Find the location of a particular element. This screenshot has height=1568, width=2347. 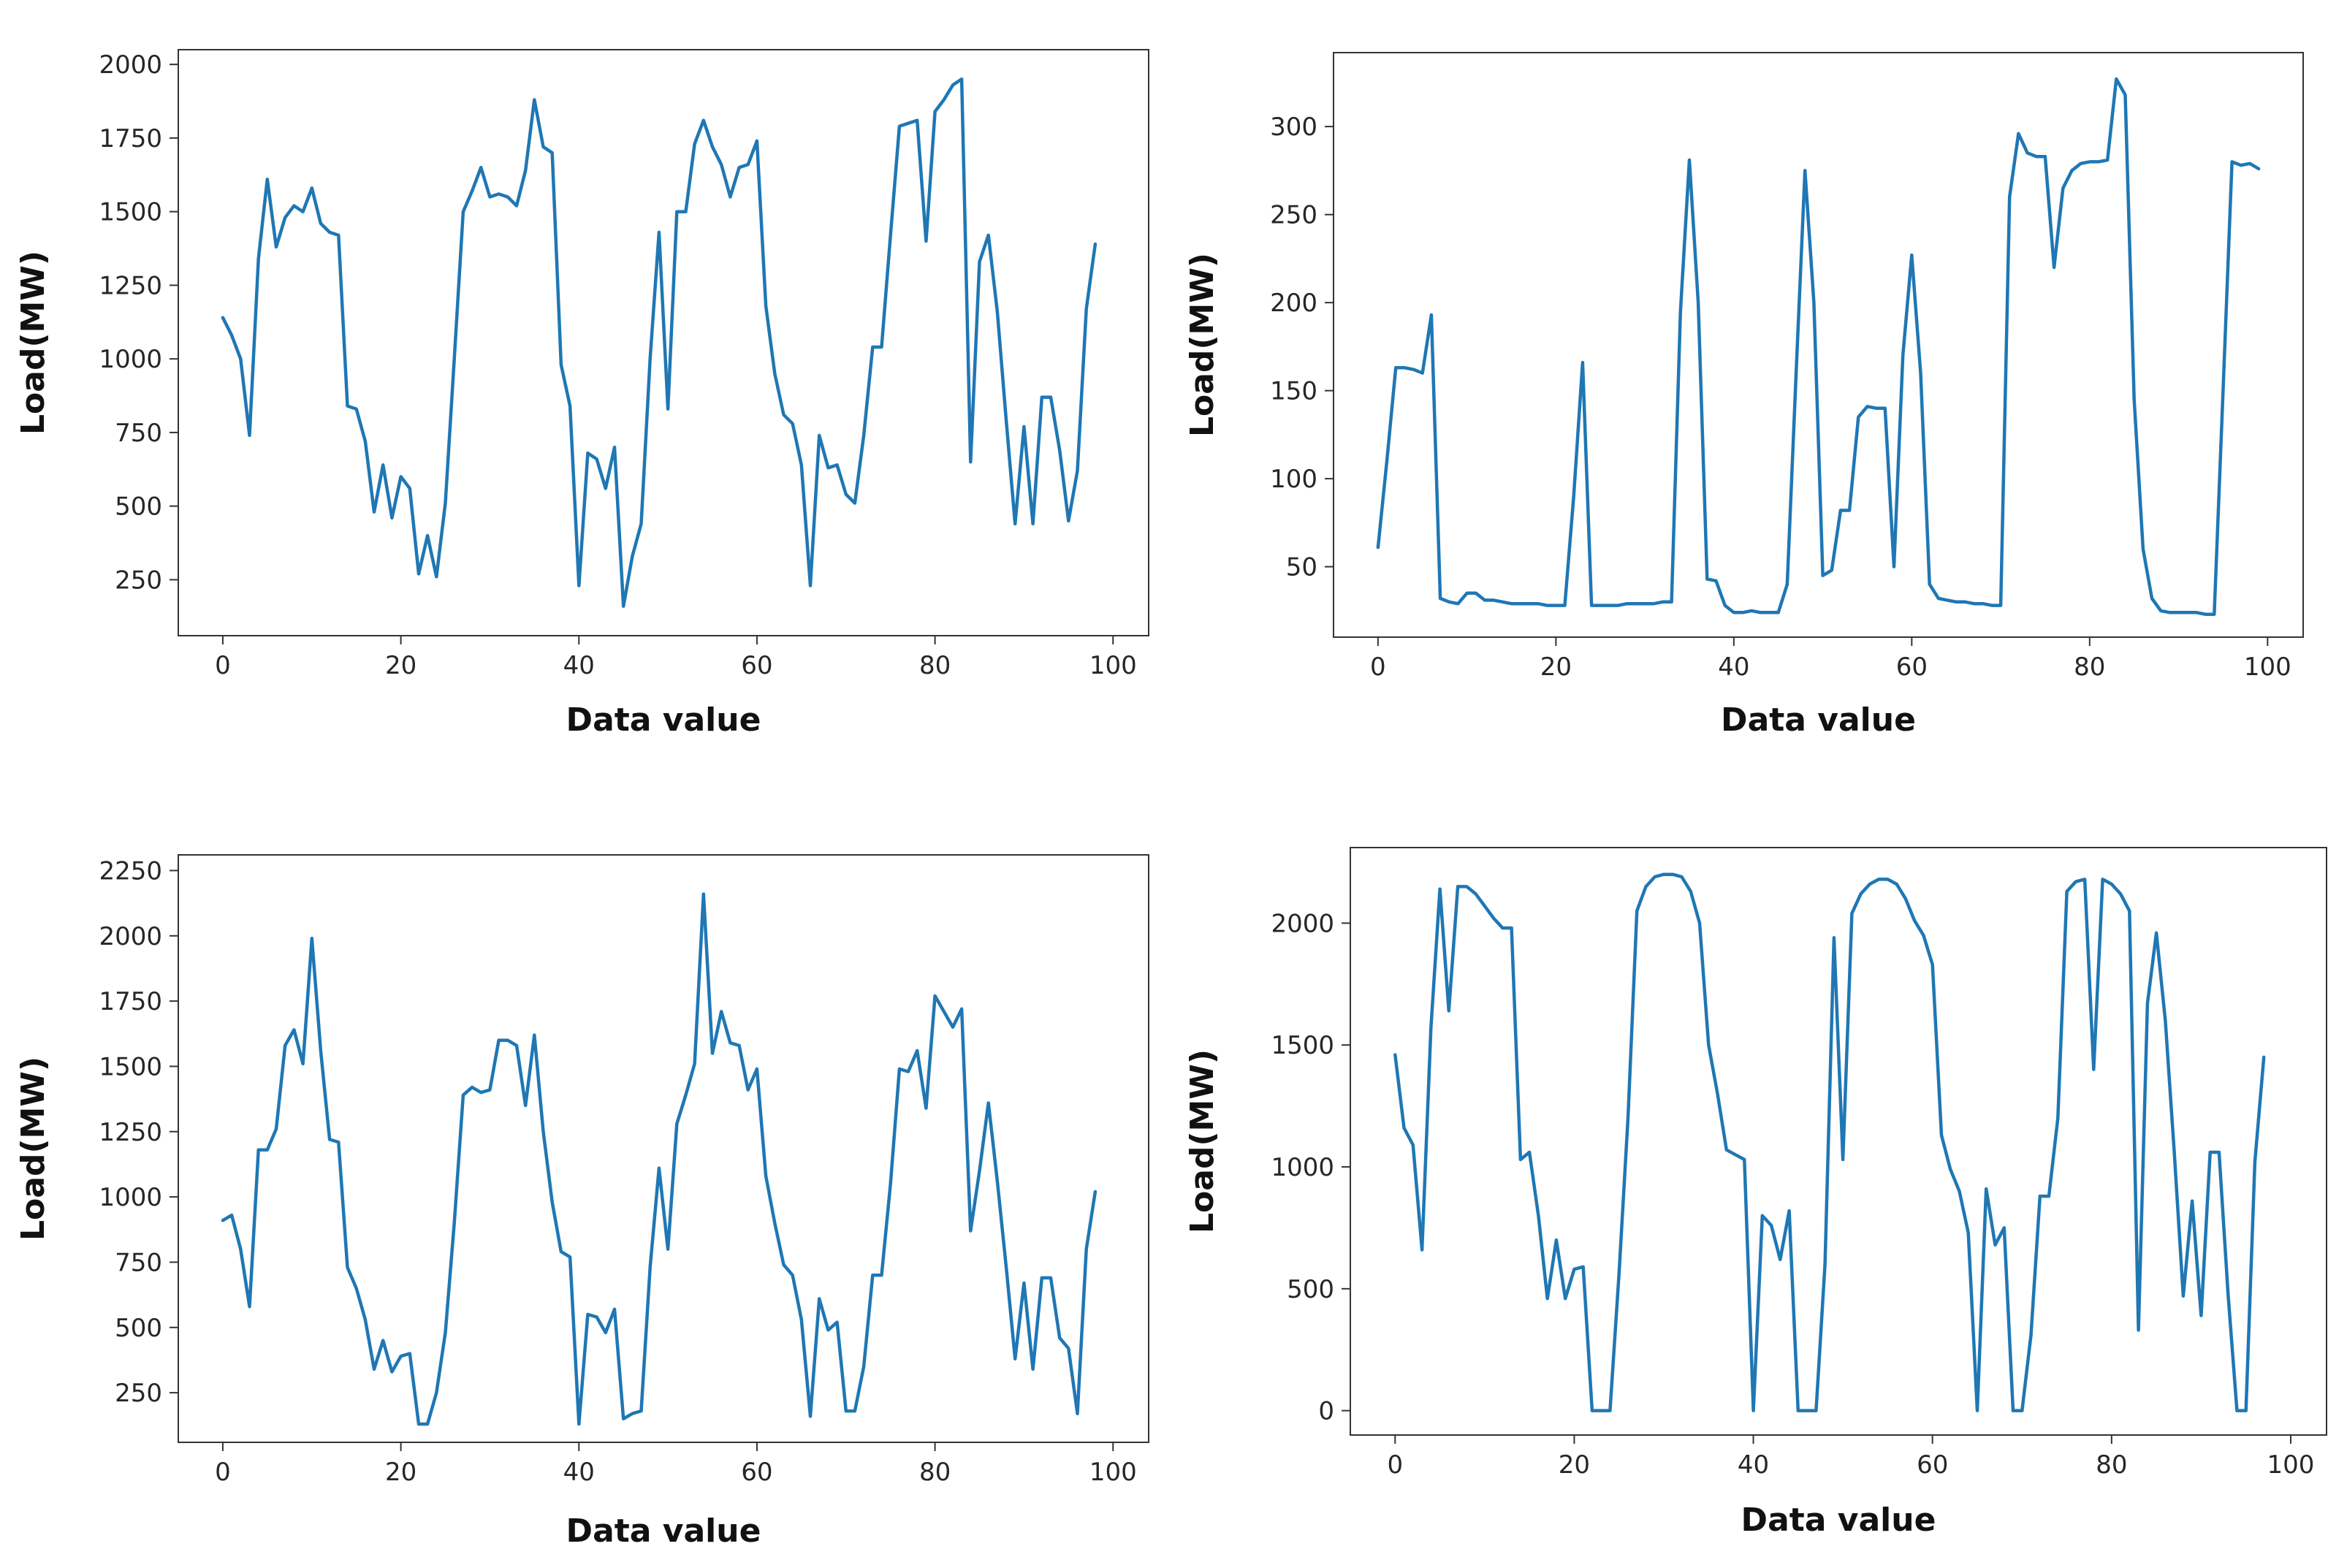

y-tick-label: 150 is located at coordinates (1294, 391).